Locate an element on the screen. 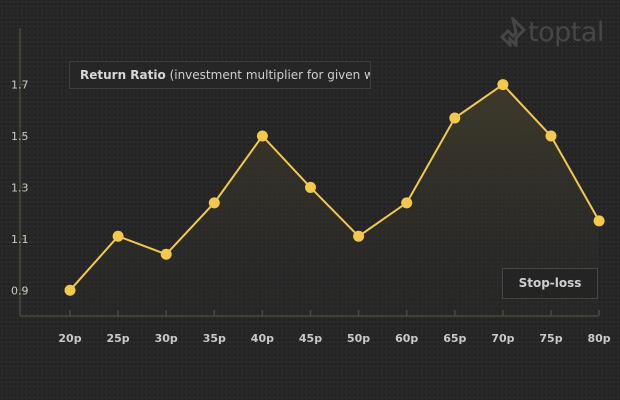  x-tick-label: 80p is located at coordinates (599, 338).